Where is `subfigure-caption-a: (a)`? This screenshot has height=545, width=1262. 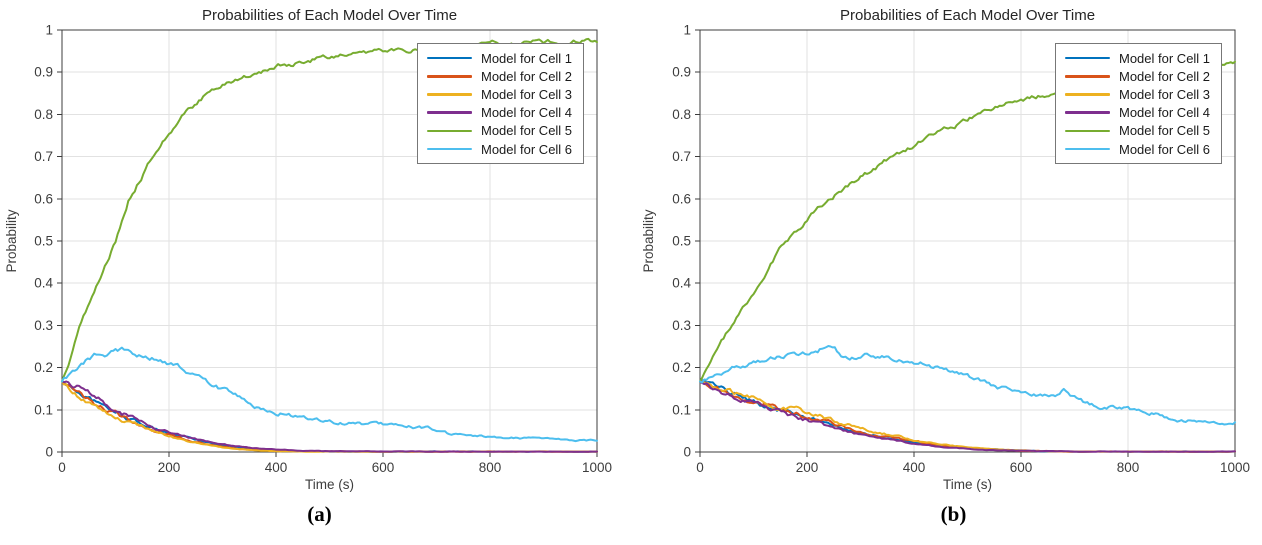
subfigure-caption-a: (a) is located at coordinates (319, 514).